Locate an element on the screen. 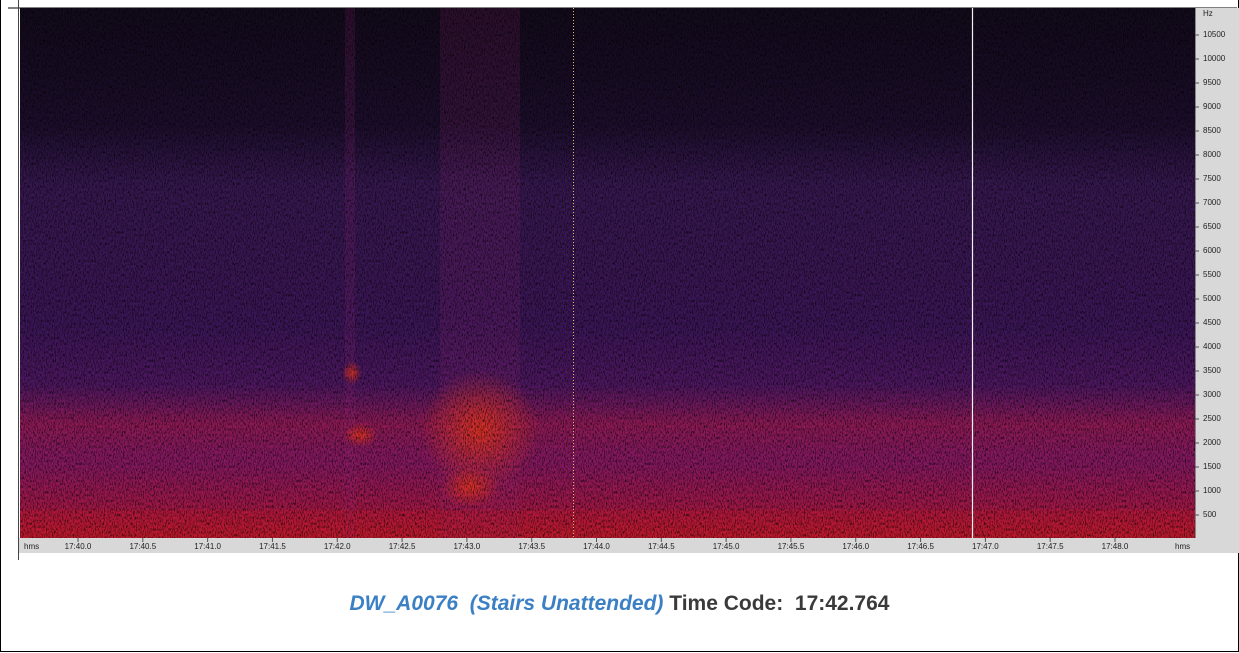 Image resolution: width=1239 pixels, height=653 pixels. x-tick-label: 17:46.0 is located at coordinates (855, 546).